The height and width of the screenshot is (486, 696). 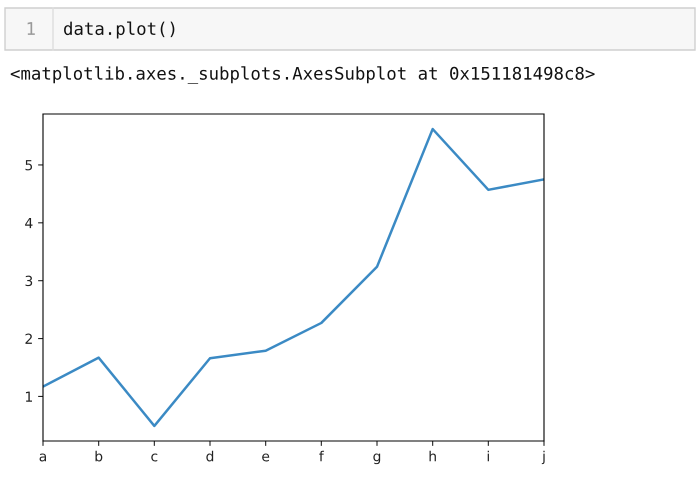 What do you see at coordinates (99, 456) in the screenshot?
I see `x-tick-label: b` at bounding box center [99, 456].